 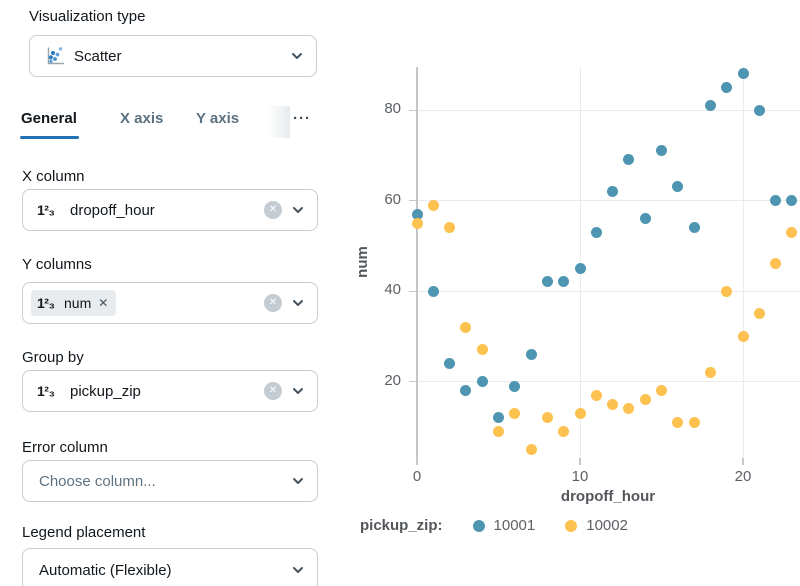 What do you see at coordinates (550, 525) in the screenshot?
I see `legend-items: 10001 10002` at bounding box center [550, 525].